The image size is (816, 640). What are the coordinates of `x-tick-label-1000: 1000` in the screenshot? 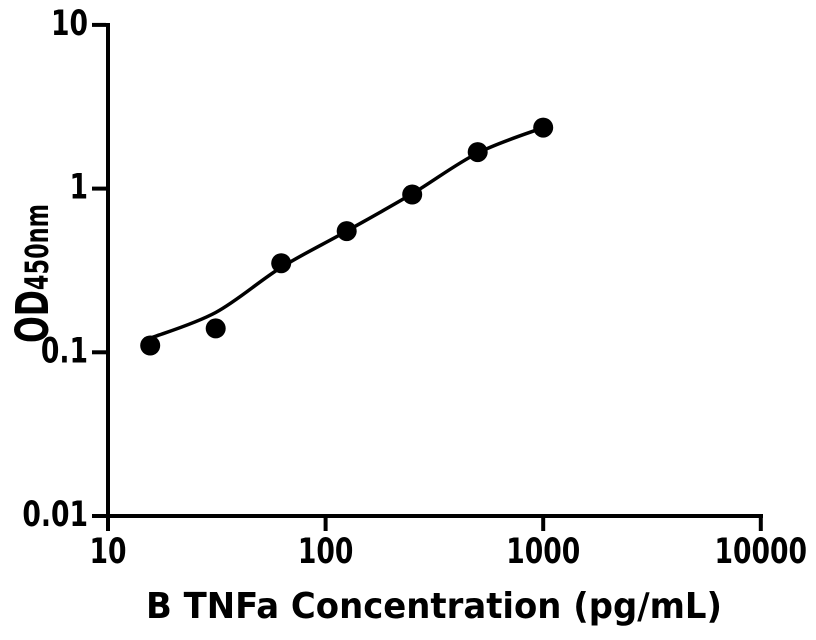 It's located at (543, 551).